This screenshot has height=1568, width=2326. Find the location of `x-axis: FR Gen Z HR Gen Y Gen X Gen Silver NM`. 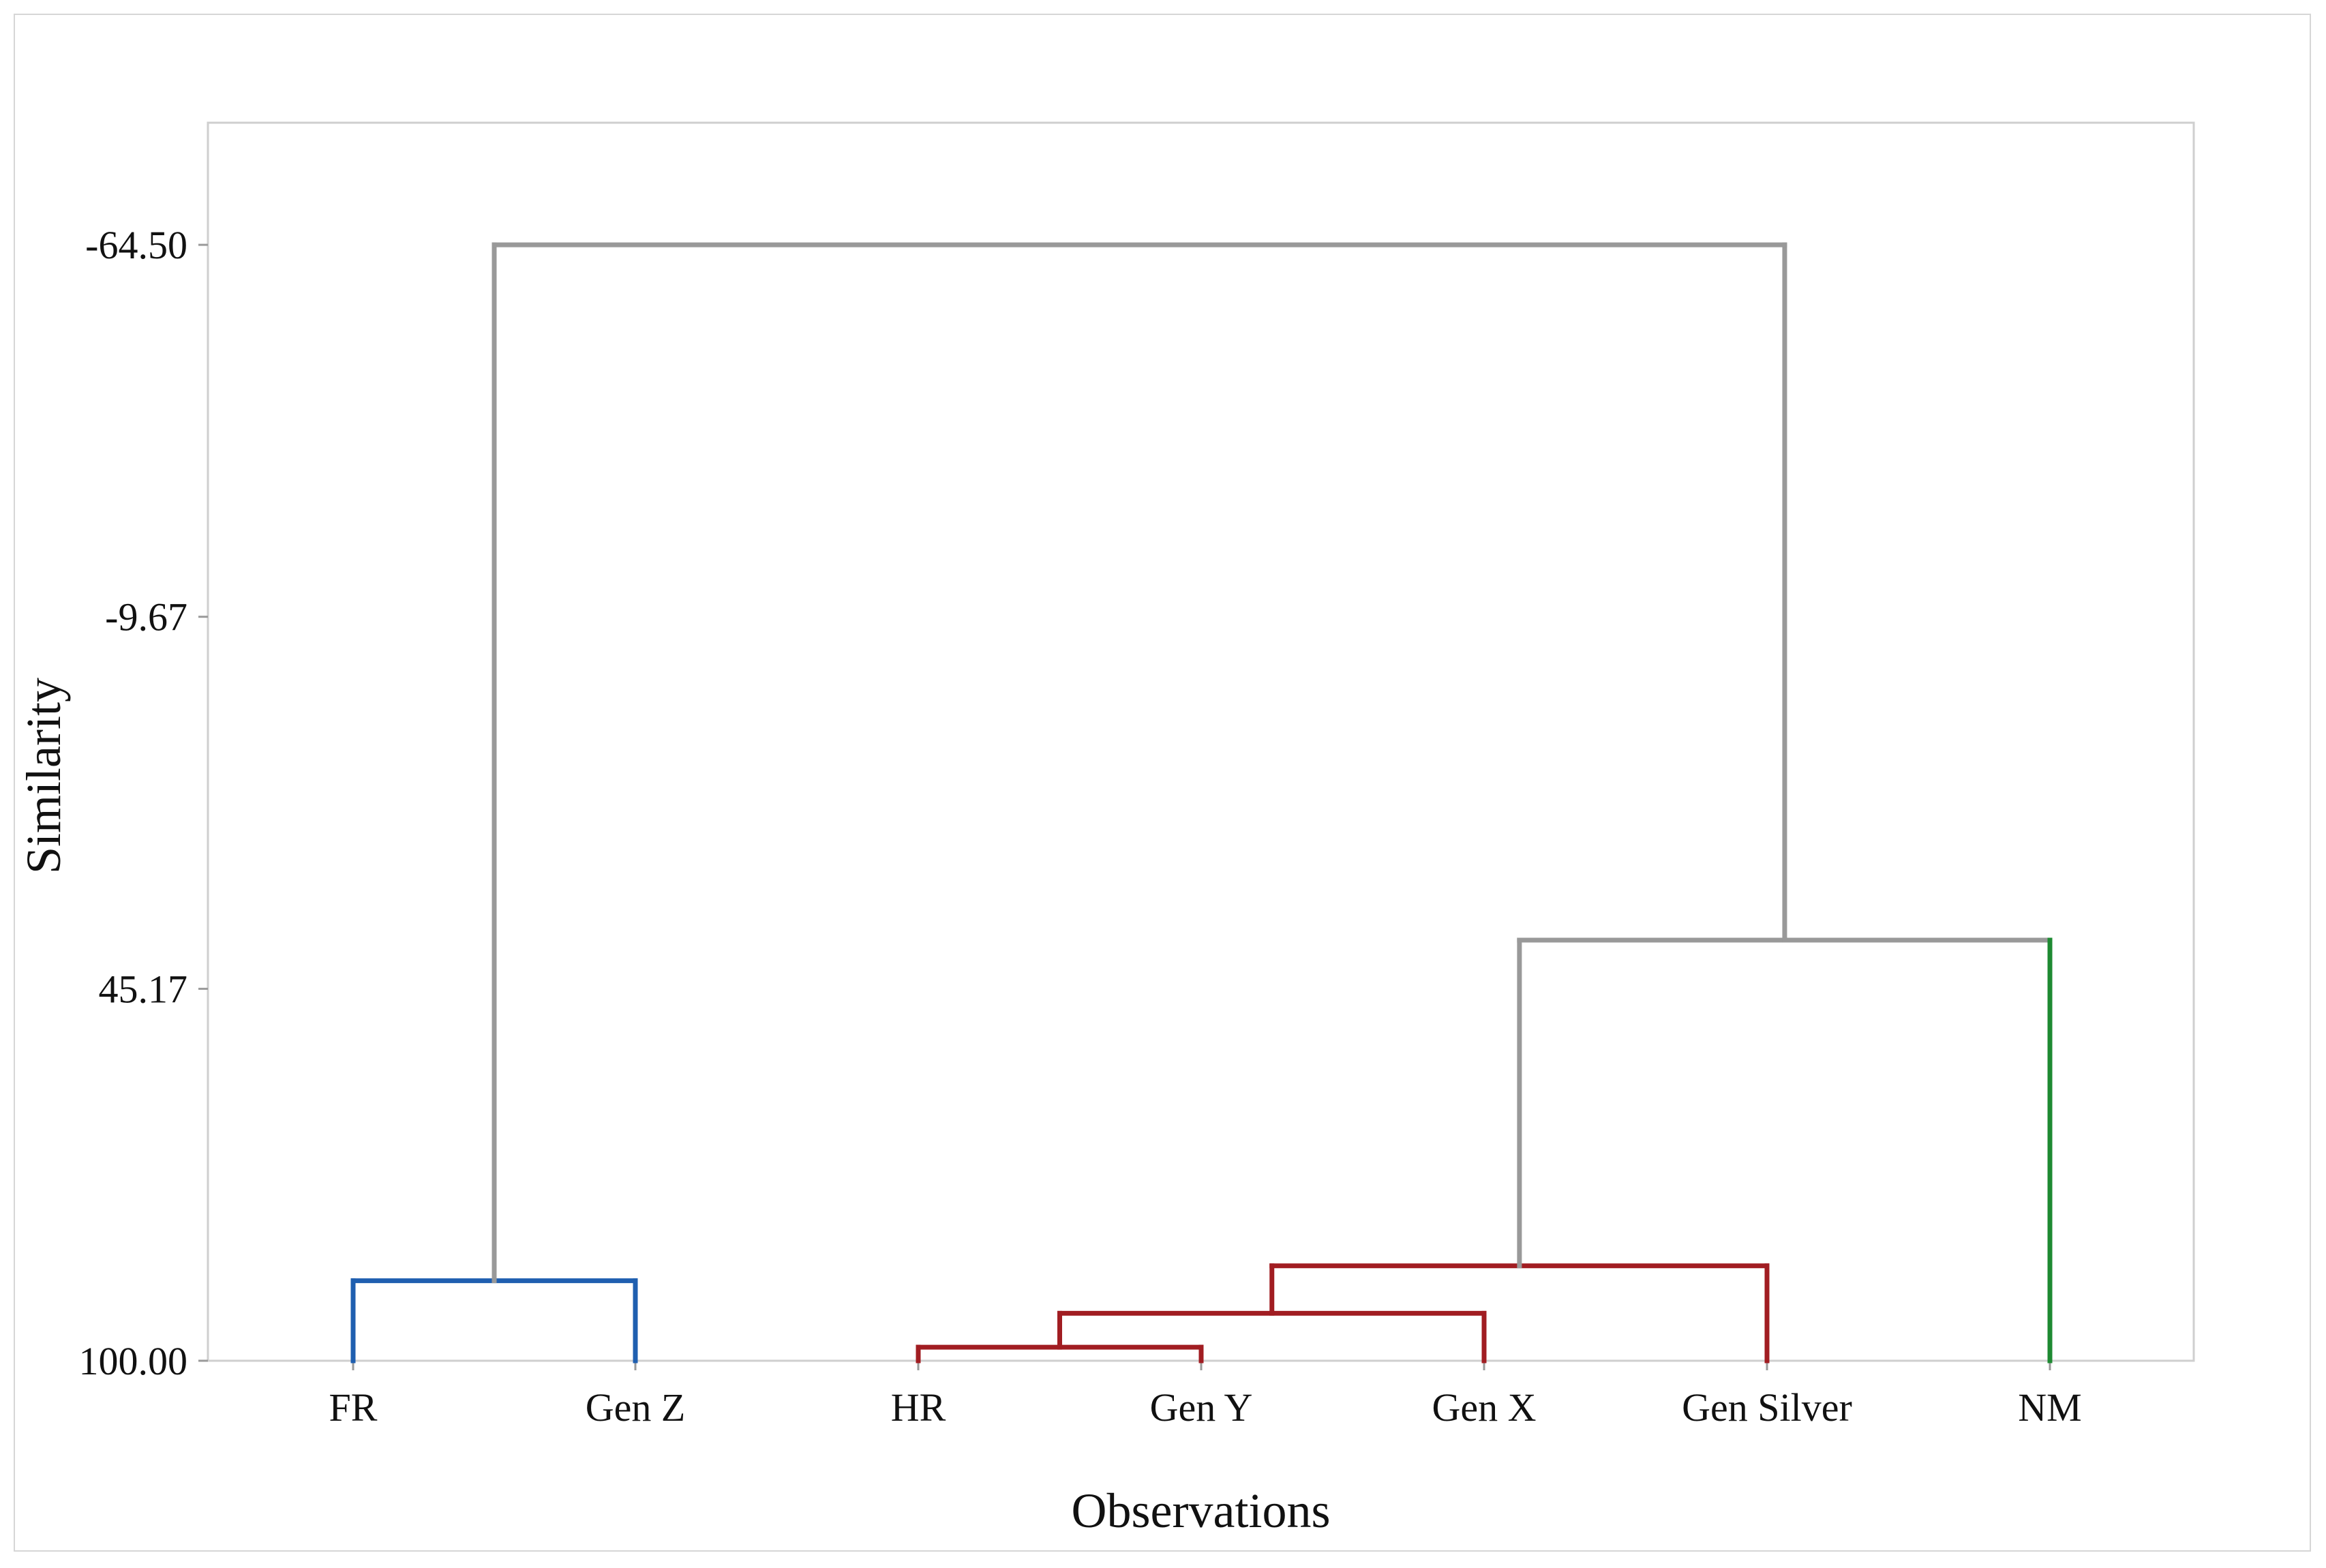

x-axis: FR Gen Z HR Gen Y Gen X Gen Silver NM is located at coordinates (1205, 1395).